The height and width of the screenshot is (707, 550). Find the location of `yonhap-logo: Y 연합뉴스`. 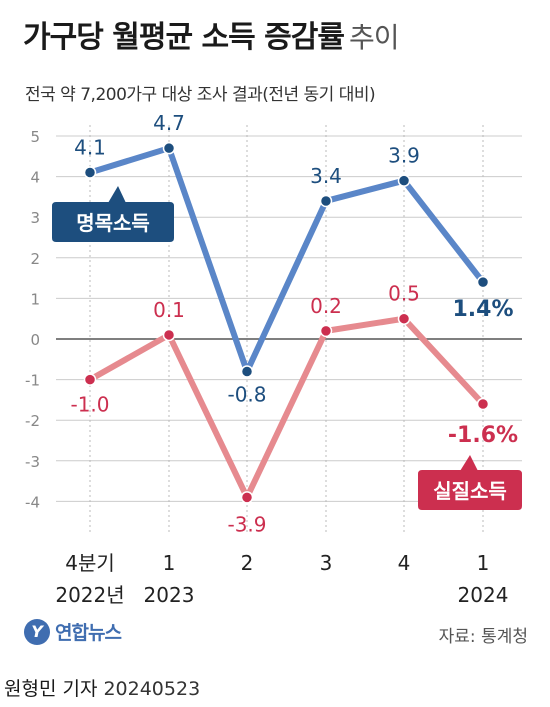

yonhap-logo: Y 연합뉴스 is located at coordinates (73, 631).